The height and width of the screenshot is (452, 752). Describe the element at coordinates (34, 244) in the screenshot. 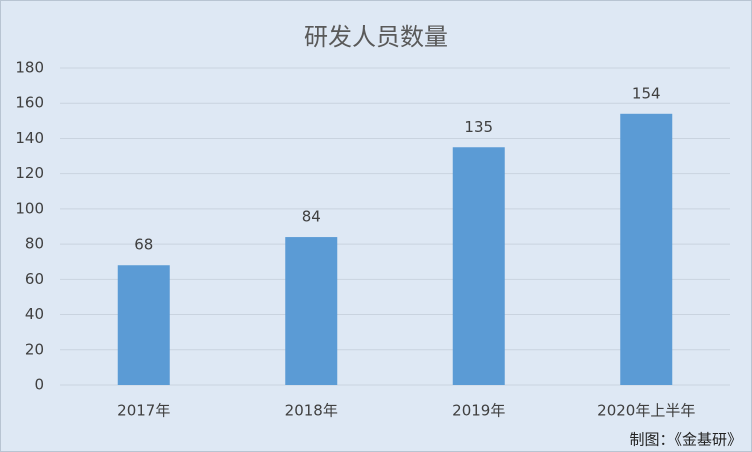

I see `y-tick-label: 80` at that location.